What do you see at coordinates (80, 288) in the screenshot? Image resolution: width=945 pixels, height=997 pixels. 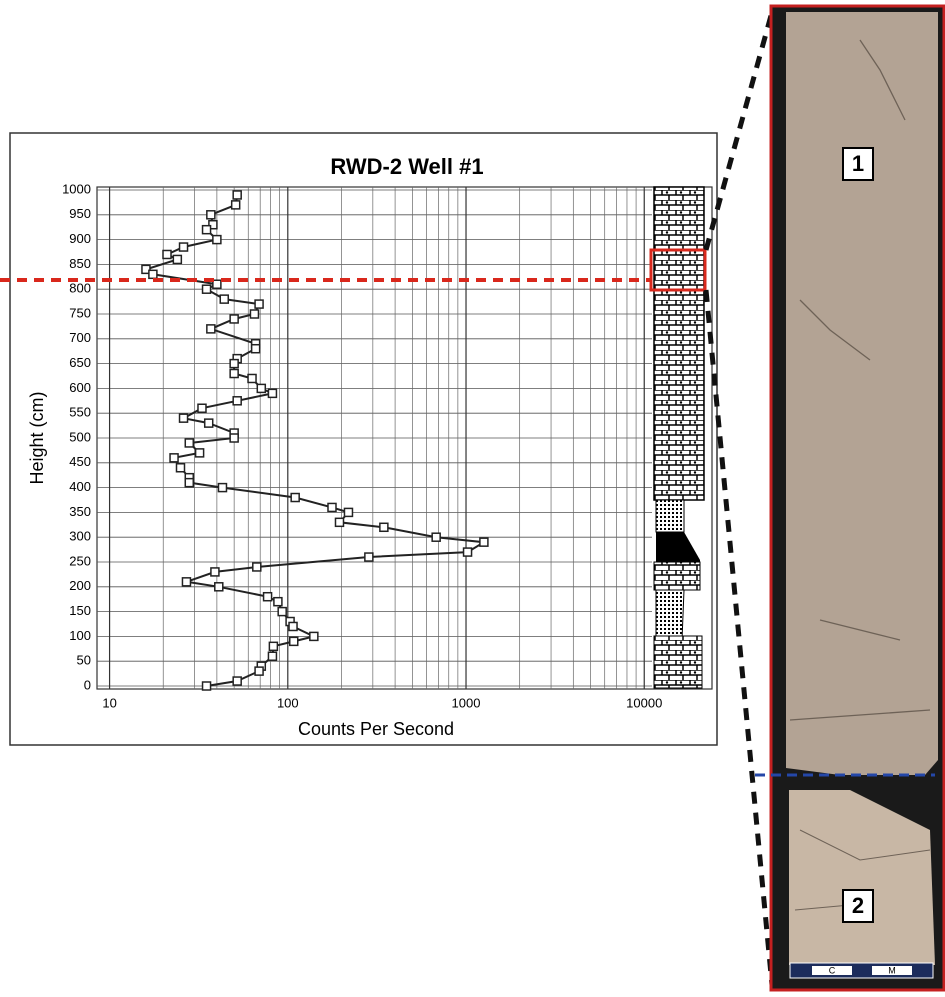 I see `y-tick-label: 800` at bounding box center [80, 288].